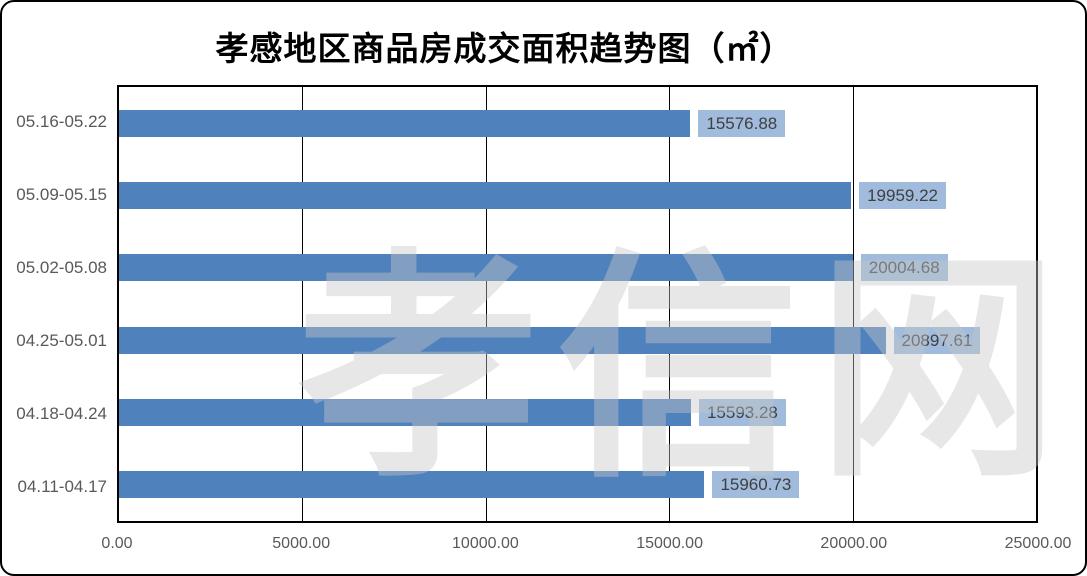  I want to click on category-label-04.11-04.17: 04.11-04.17, so click(62, 486).